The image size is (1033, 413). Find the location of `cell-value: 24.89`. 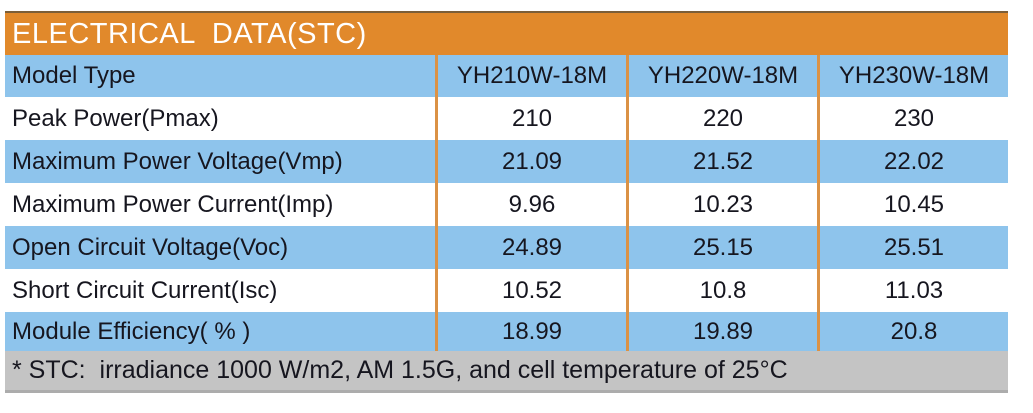

cell-value: 24.89 is located at coordinates (530, 247).